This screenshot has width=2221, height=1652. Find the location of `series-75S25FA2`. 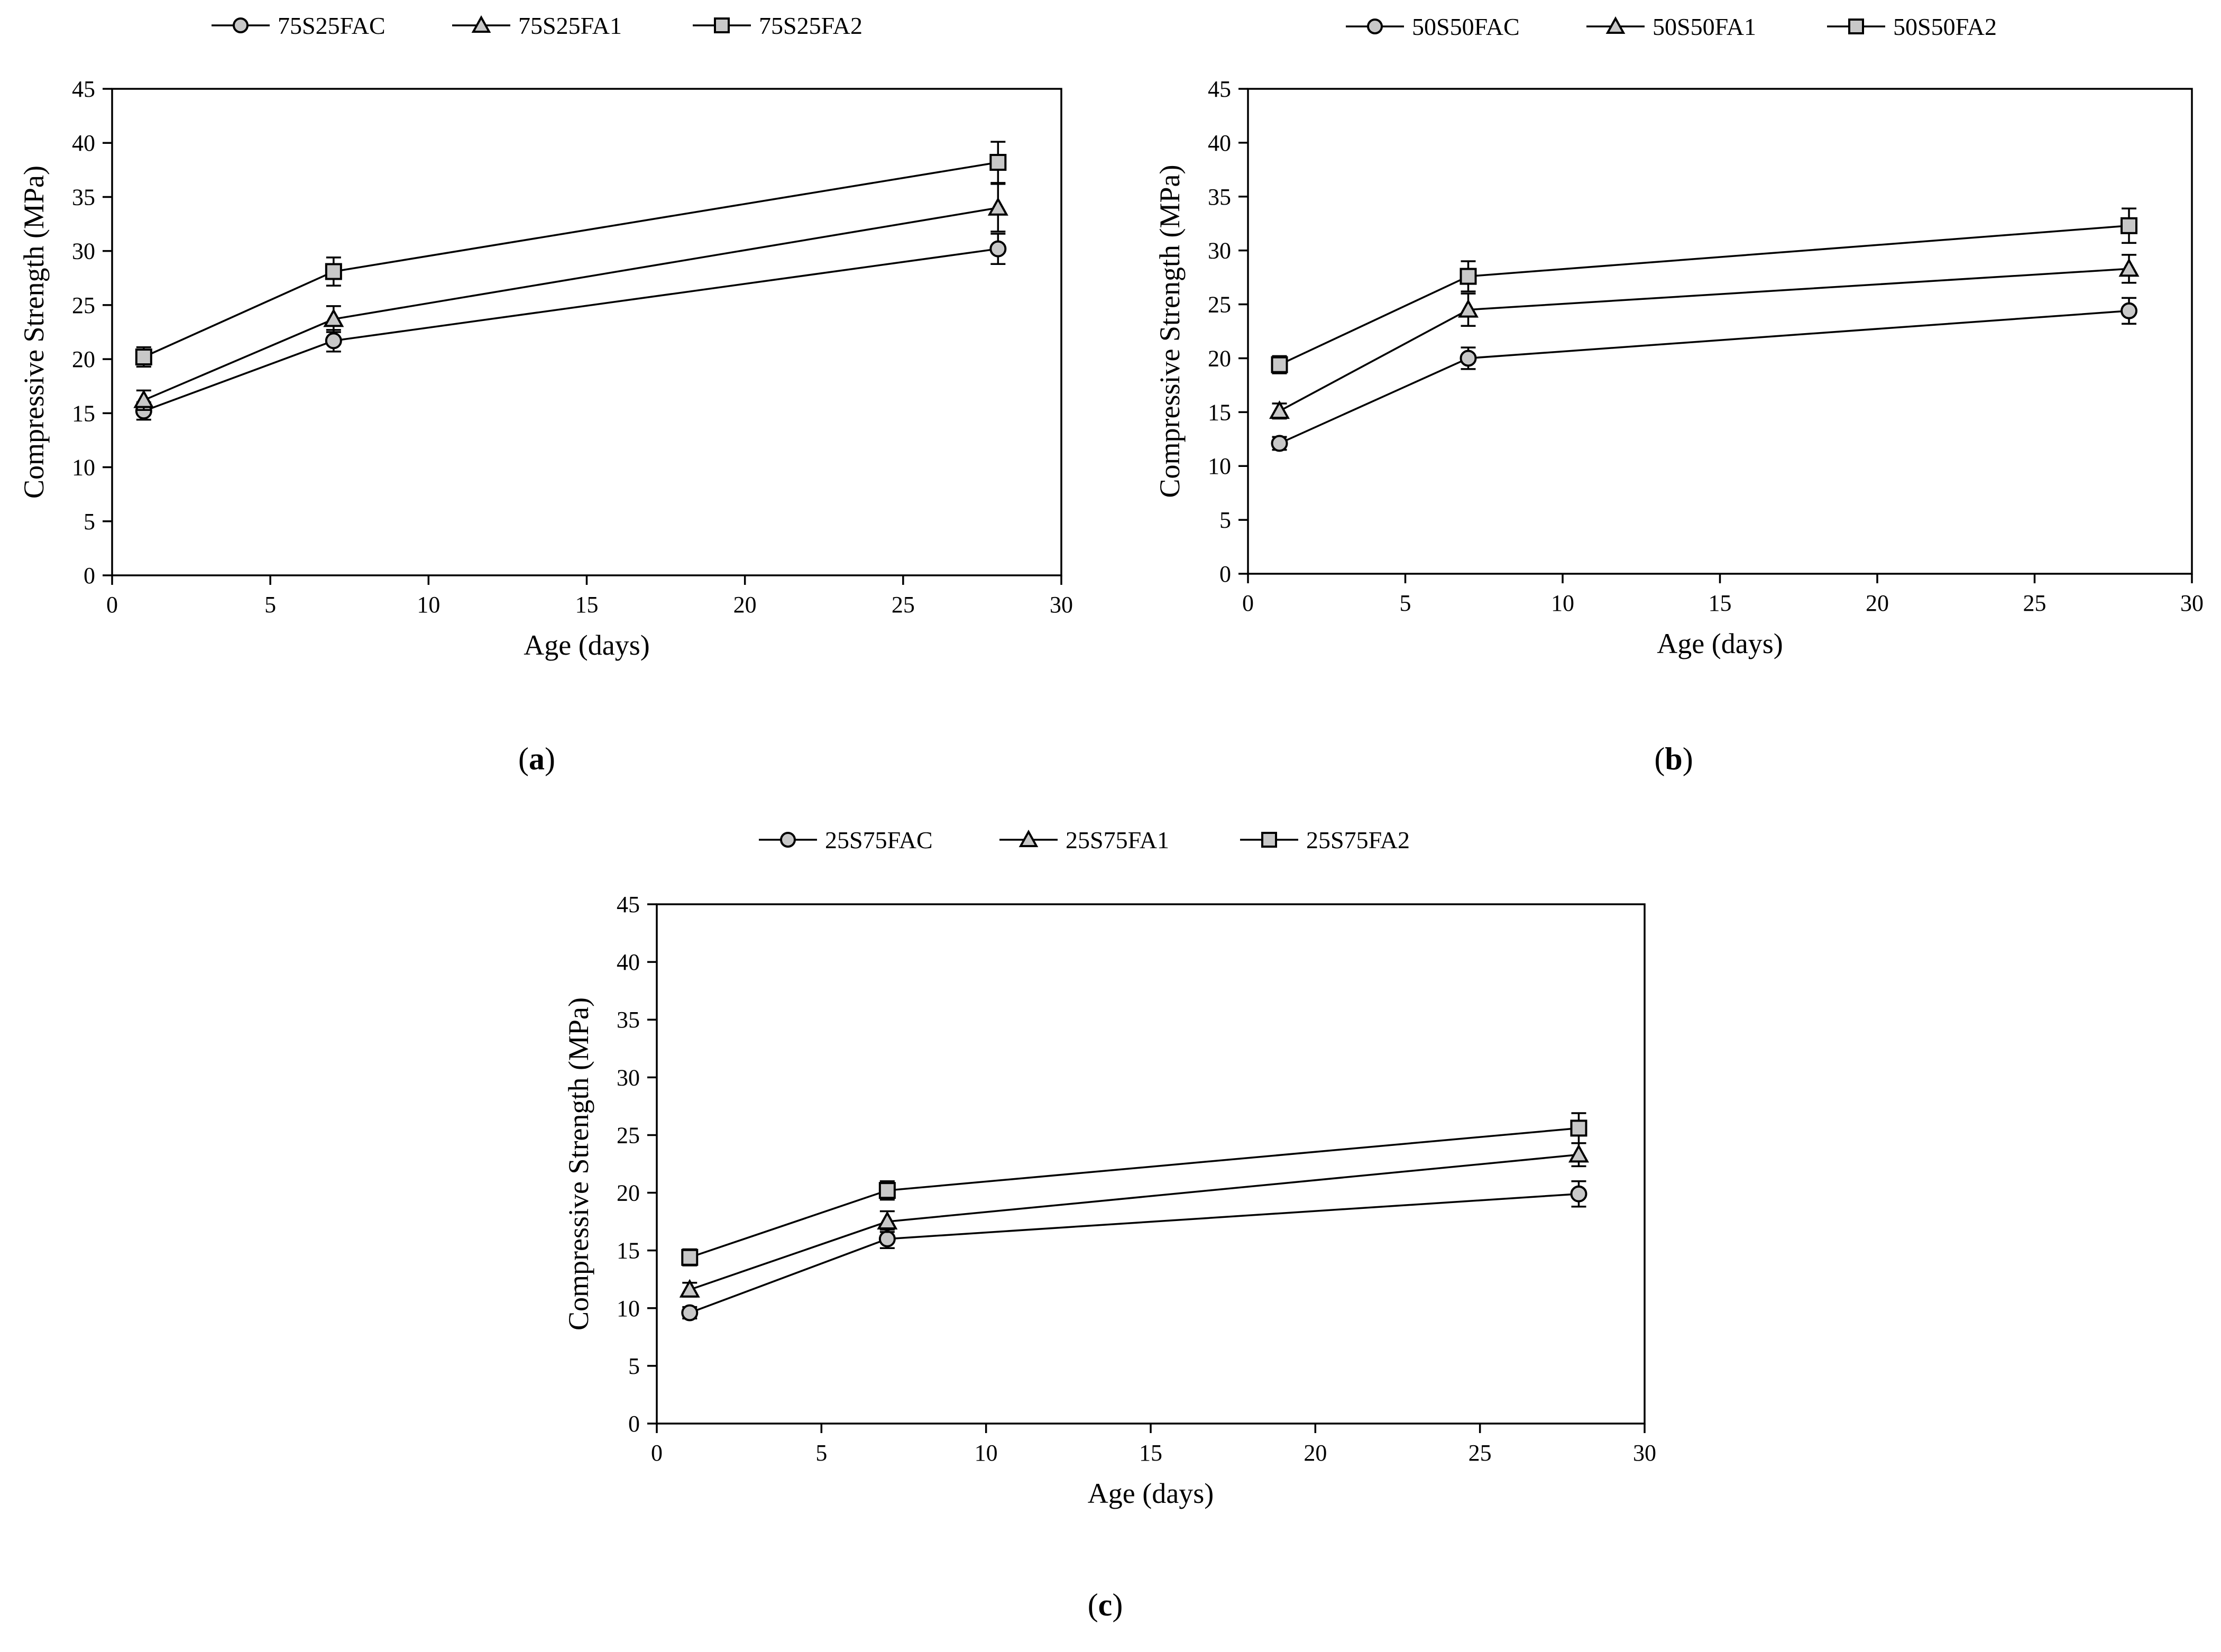

series-75S25FA2 is located at coordinates (571, 254).